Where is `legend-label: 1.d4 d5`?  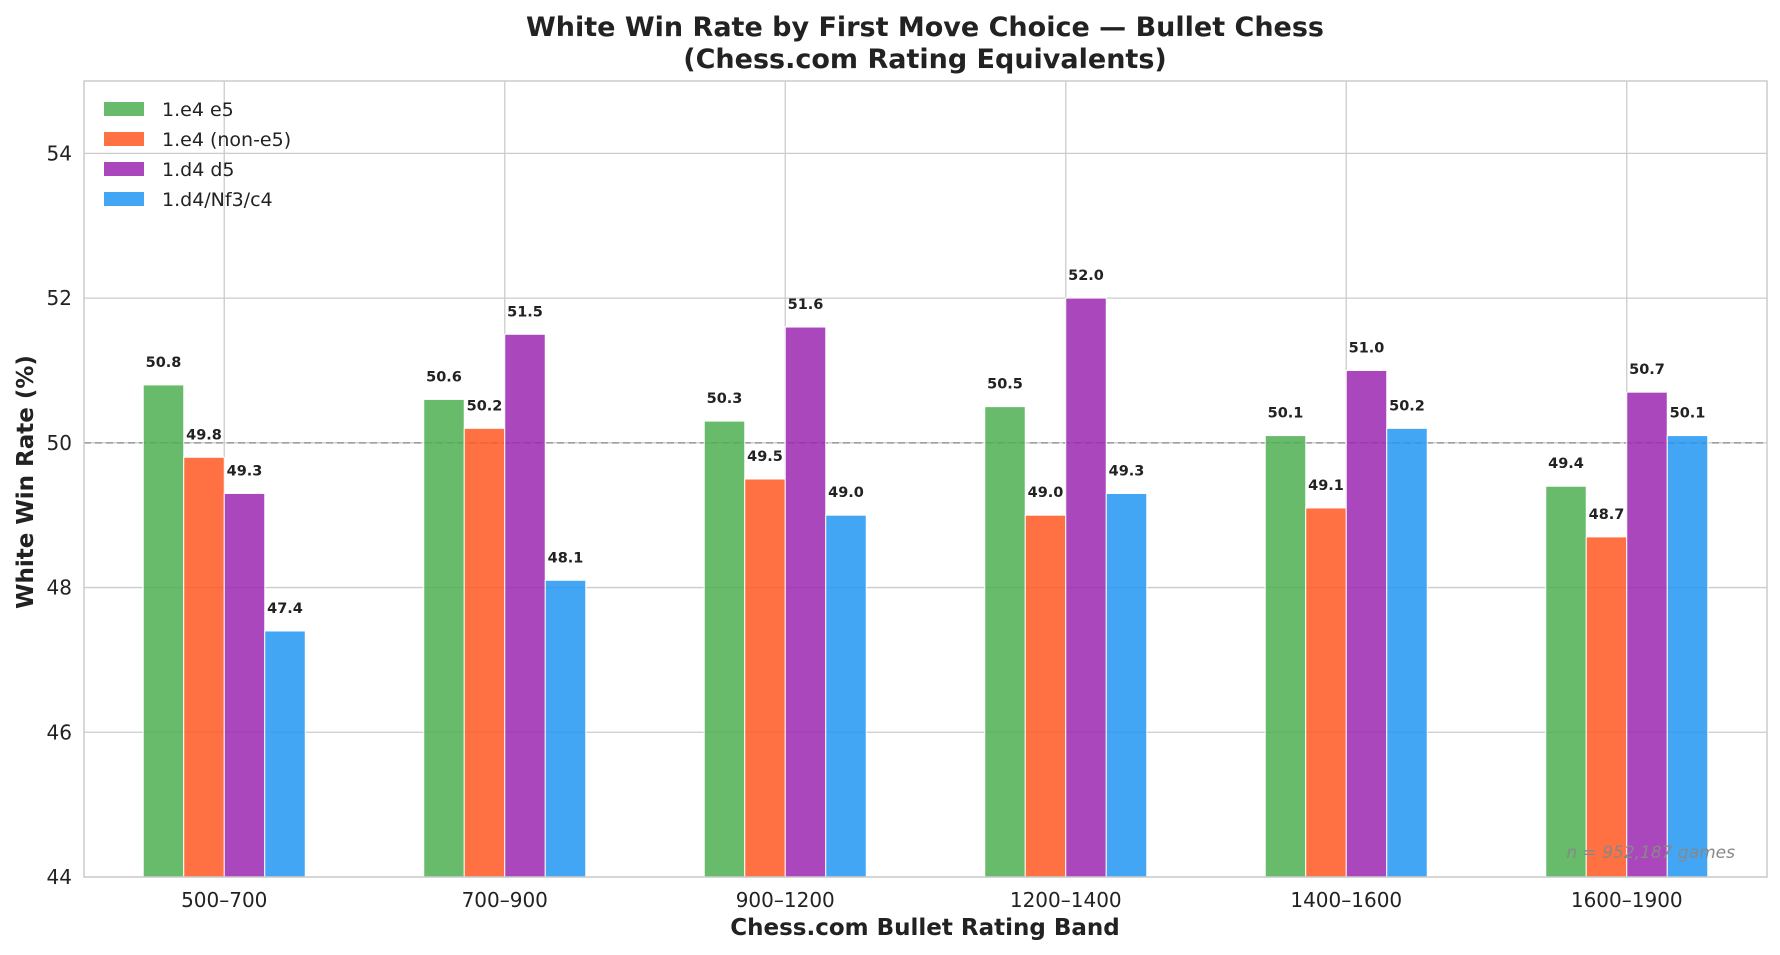 legend-label: 1.d4 d5 is located at coordinates (198, 170).